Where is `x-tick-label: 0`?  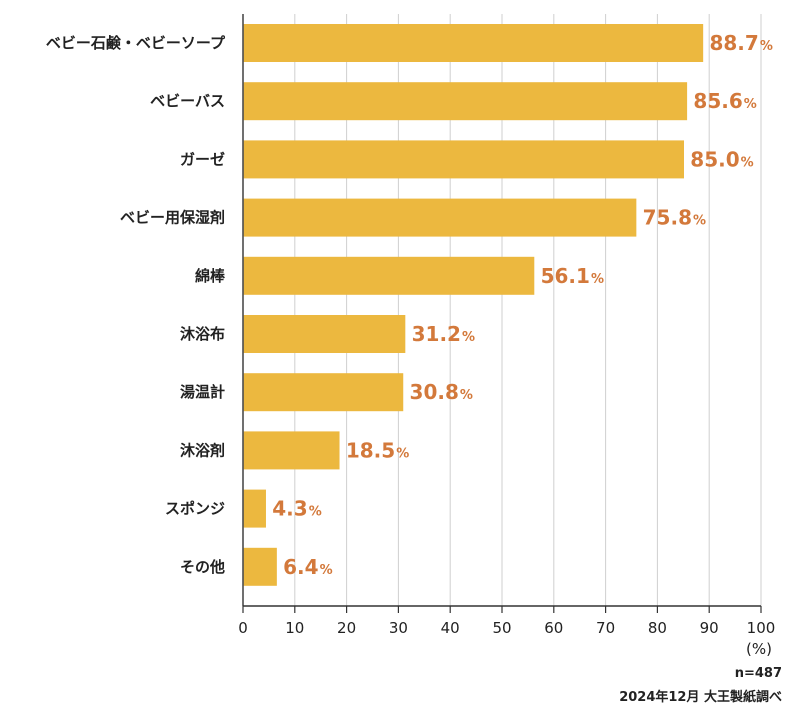
x-tick-label: 0 is located at coordinates (243, 628).